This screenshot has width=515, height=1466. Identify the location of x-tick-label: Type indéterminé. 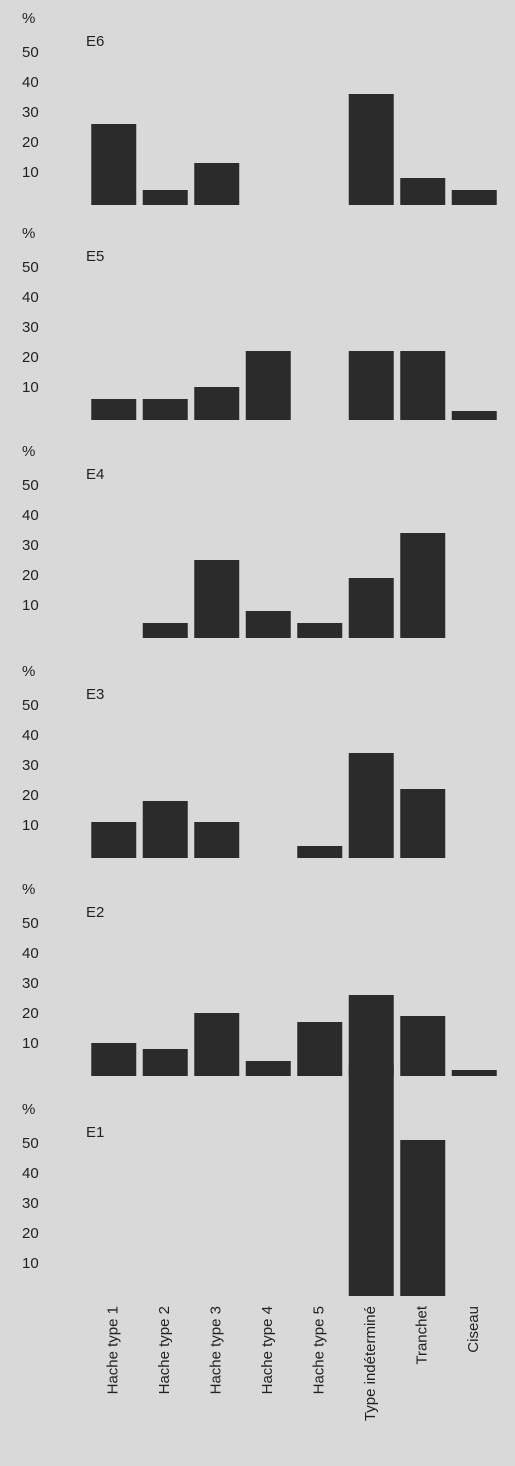
(370, 1363).